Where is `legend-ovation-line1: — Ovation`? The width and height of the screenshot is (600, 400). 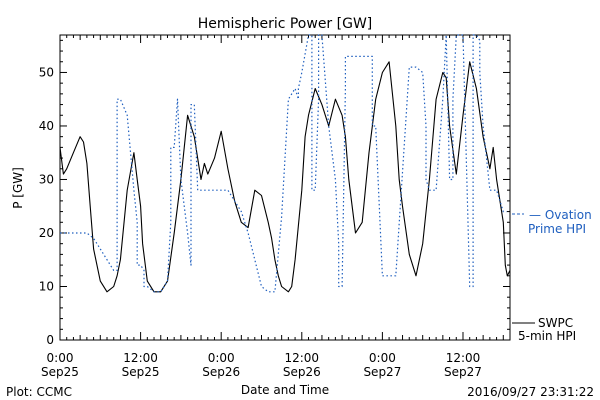
legend-ovation-line1: — Ovation is located at coordinates (560, 215).